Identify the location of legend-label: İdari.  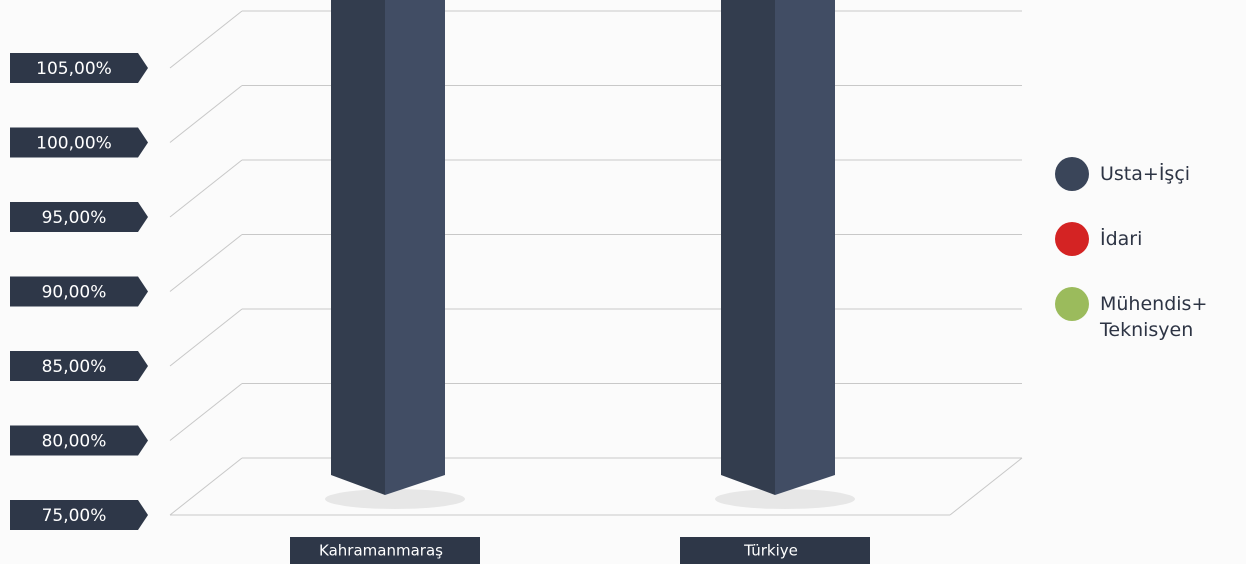
(1121, 239).